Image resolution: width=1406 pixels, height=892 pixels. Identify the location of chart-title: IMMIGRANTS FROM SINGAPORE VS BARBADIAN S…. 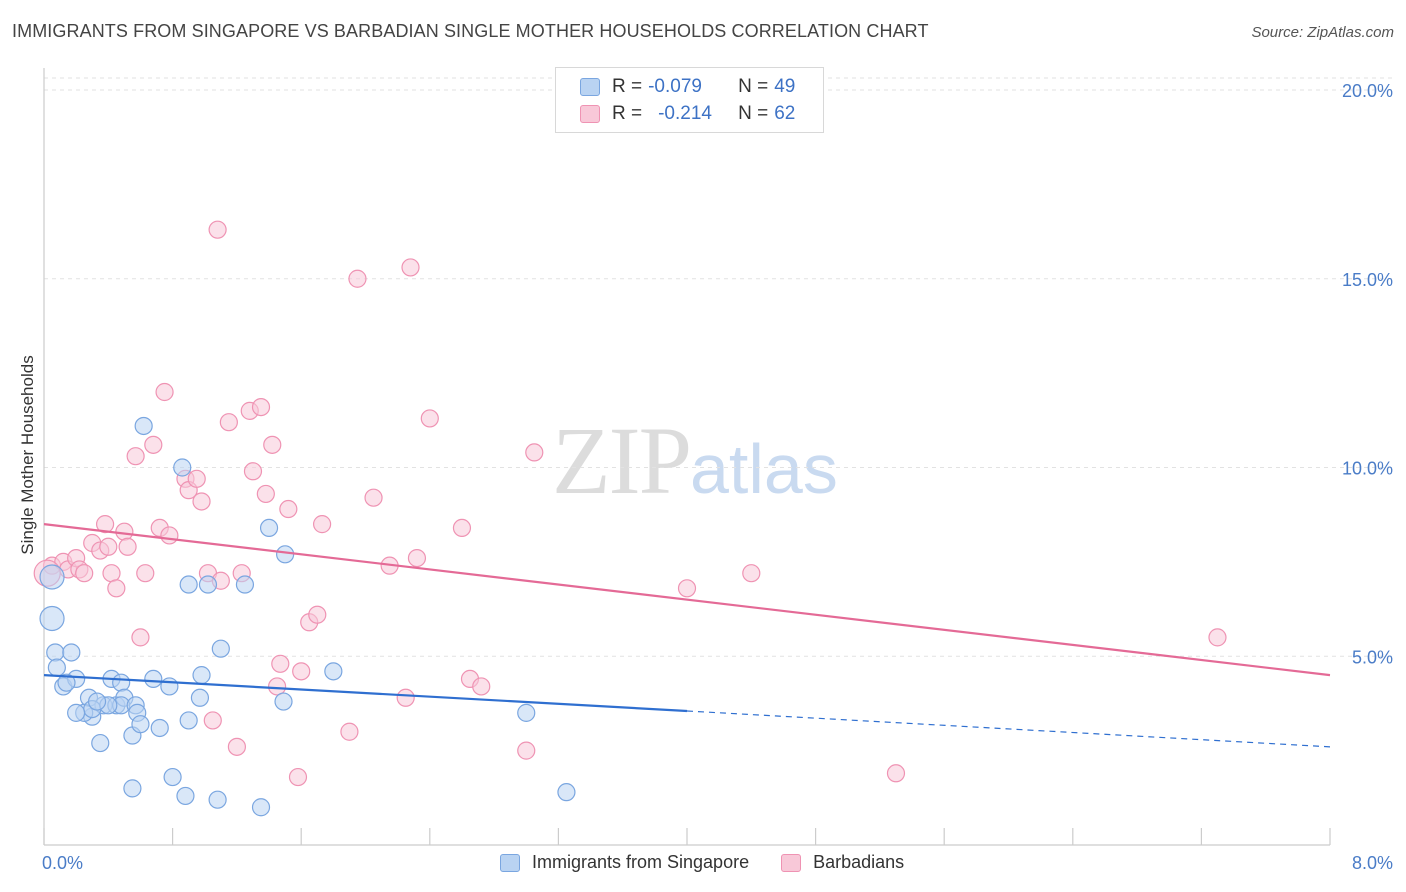
(470, 31).